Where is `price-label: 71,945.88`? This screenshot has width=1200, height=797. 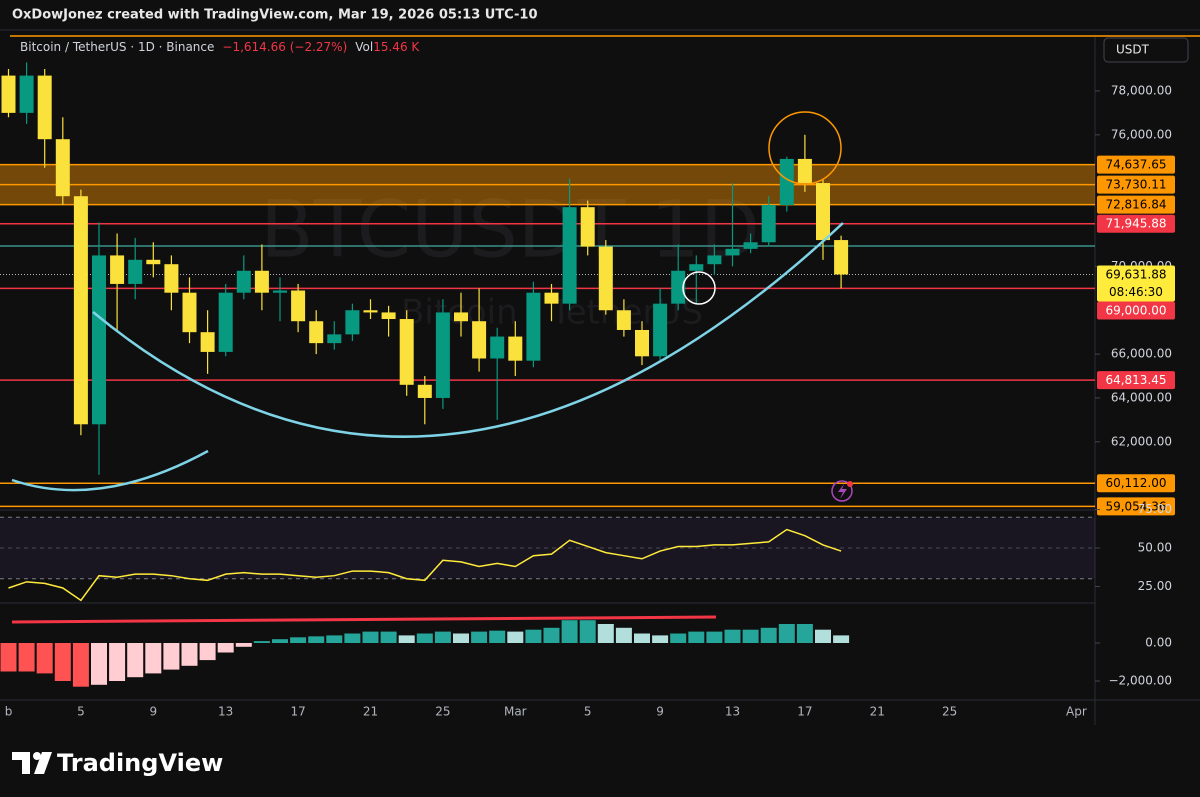
price-label: 71,945.88 is located at coordinates (1135, 224).